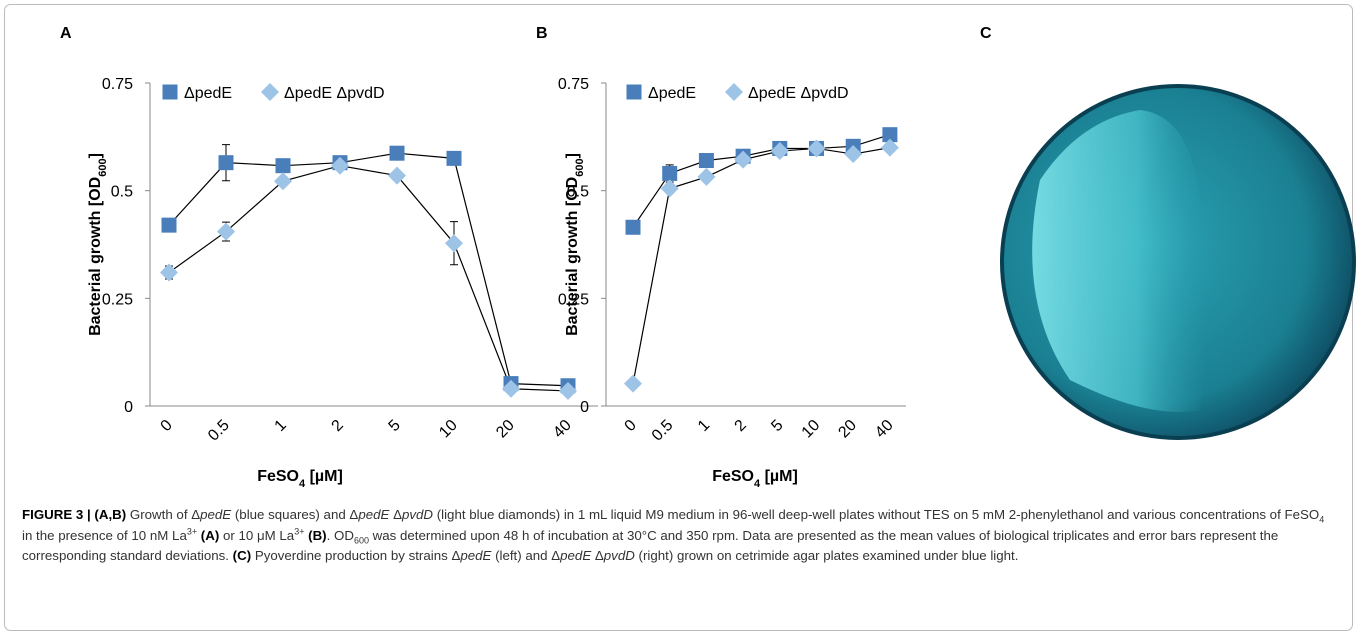 This screenshot has width=1357, height=635. I want to click on x-axis-title-part: [µM], so click(779, 476).